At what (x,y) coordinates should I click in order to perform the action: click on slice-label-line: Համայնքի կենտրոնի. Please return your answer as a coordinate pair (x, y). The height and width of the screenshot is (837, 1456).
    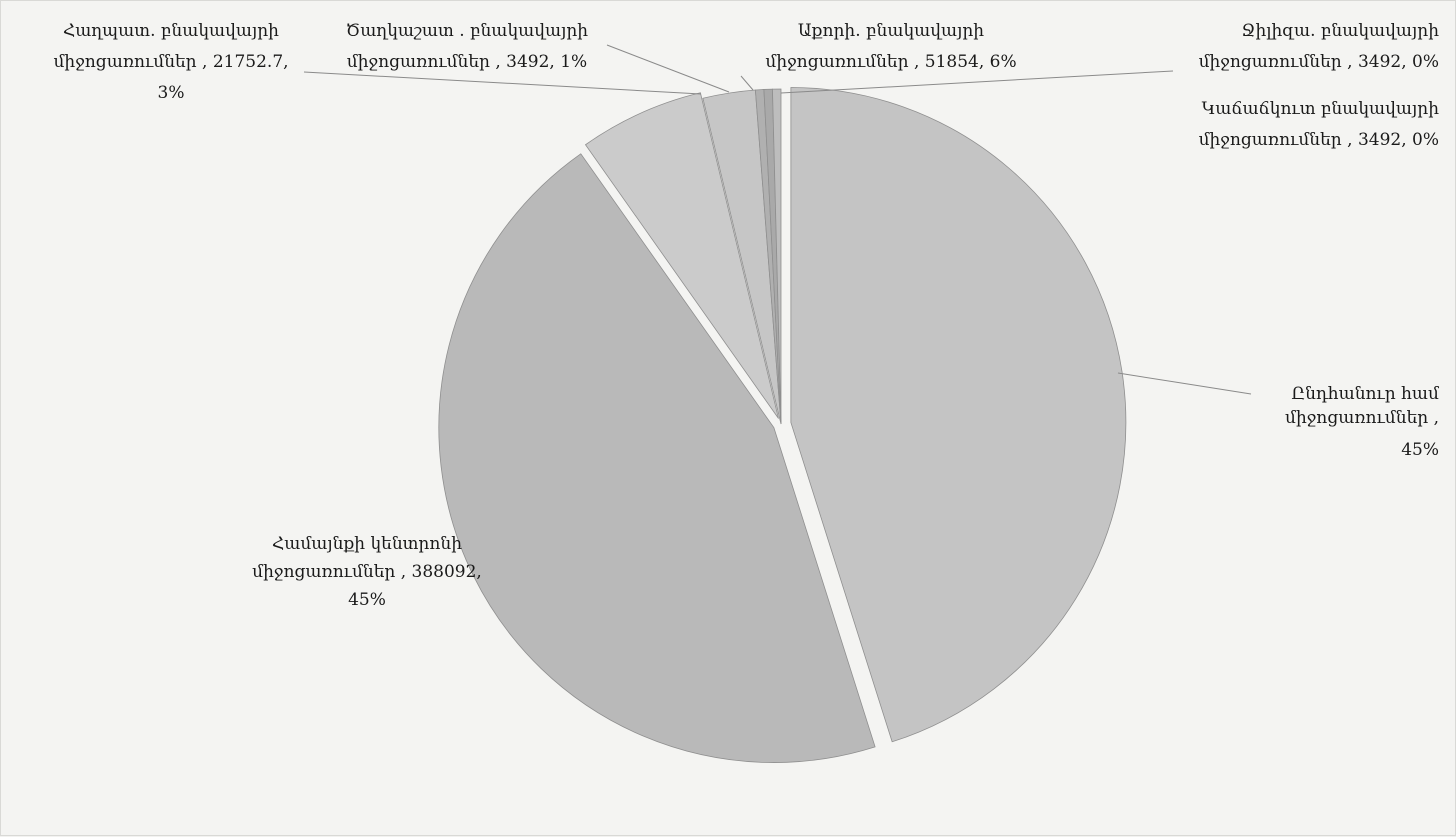
    Looking at the image, I should click on (367, 544).